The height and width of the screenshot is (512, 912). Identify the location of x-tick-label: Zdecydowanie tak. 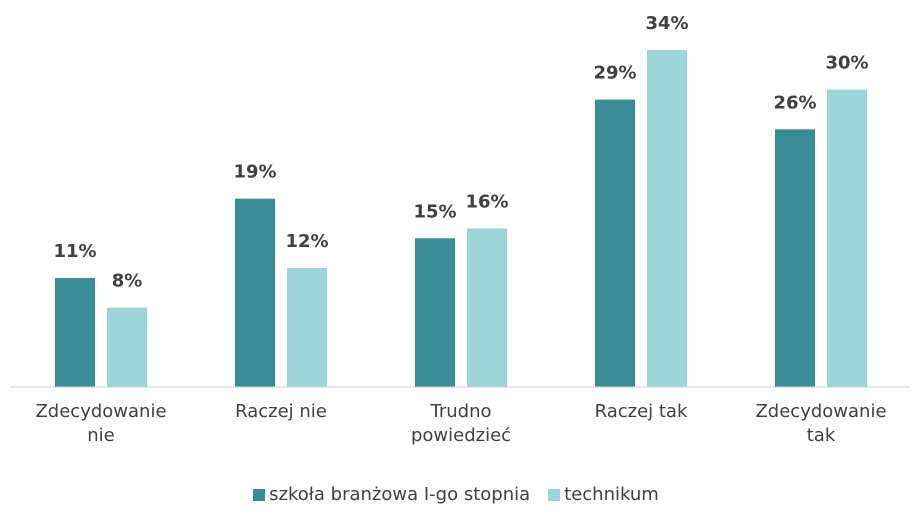
(821, 423).